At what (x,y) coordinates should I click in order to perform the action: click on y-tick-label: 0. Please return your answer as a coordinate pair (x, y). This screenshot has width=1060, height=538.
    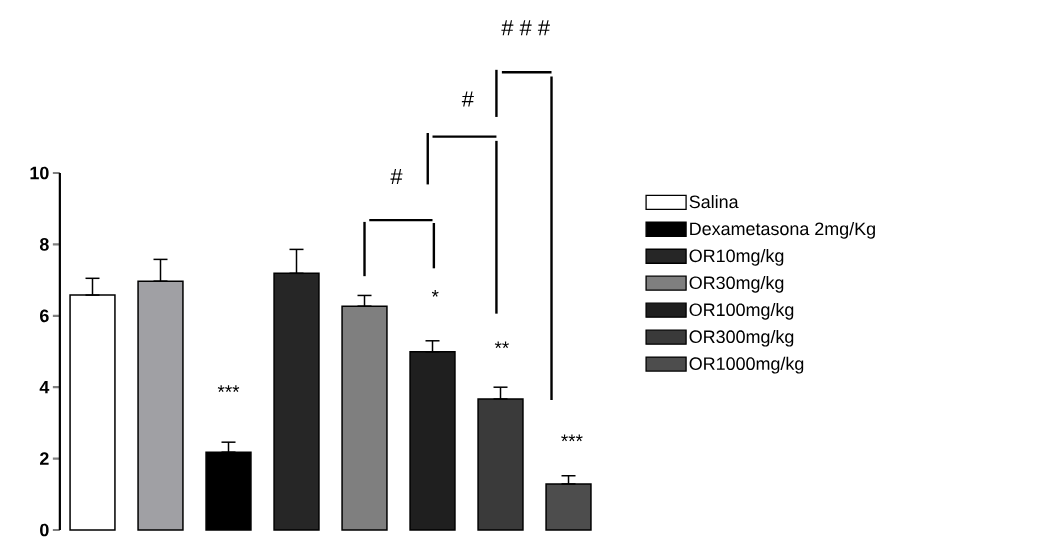
    Looking at the image, I should click on (44, 530).